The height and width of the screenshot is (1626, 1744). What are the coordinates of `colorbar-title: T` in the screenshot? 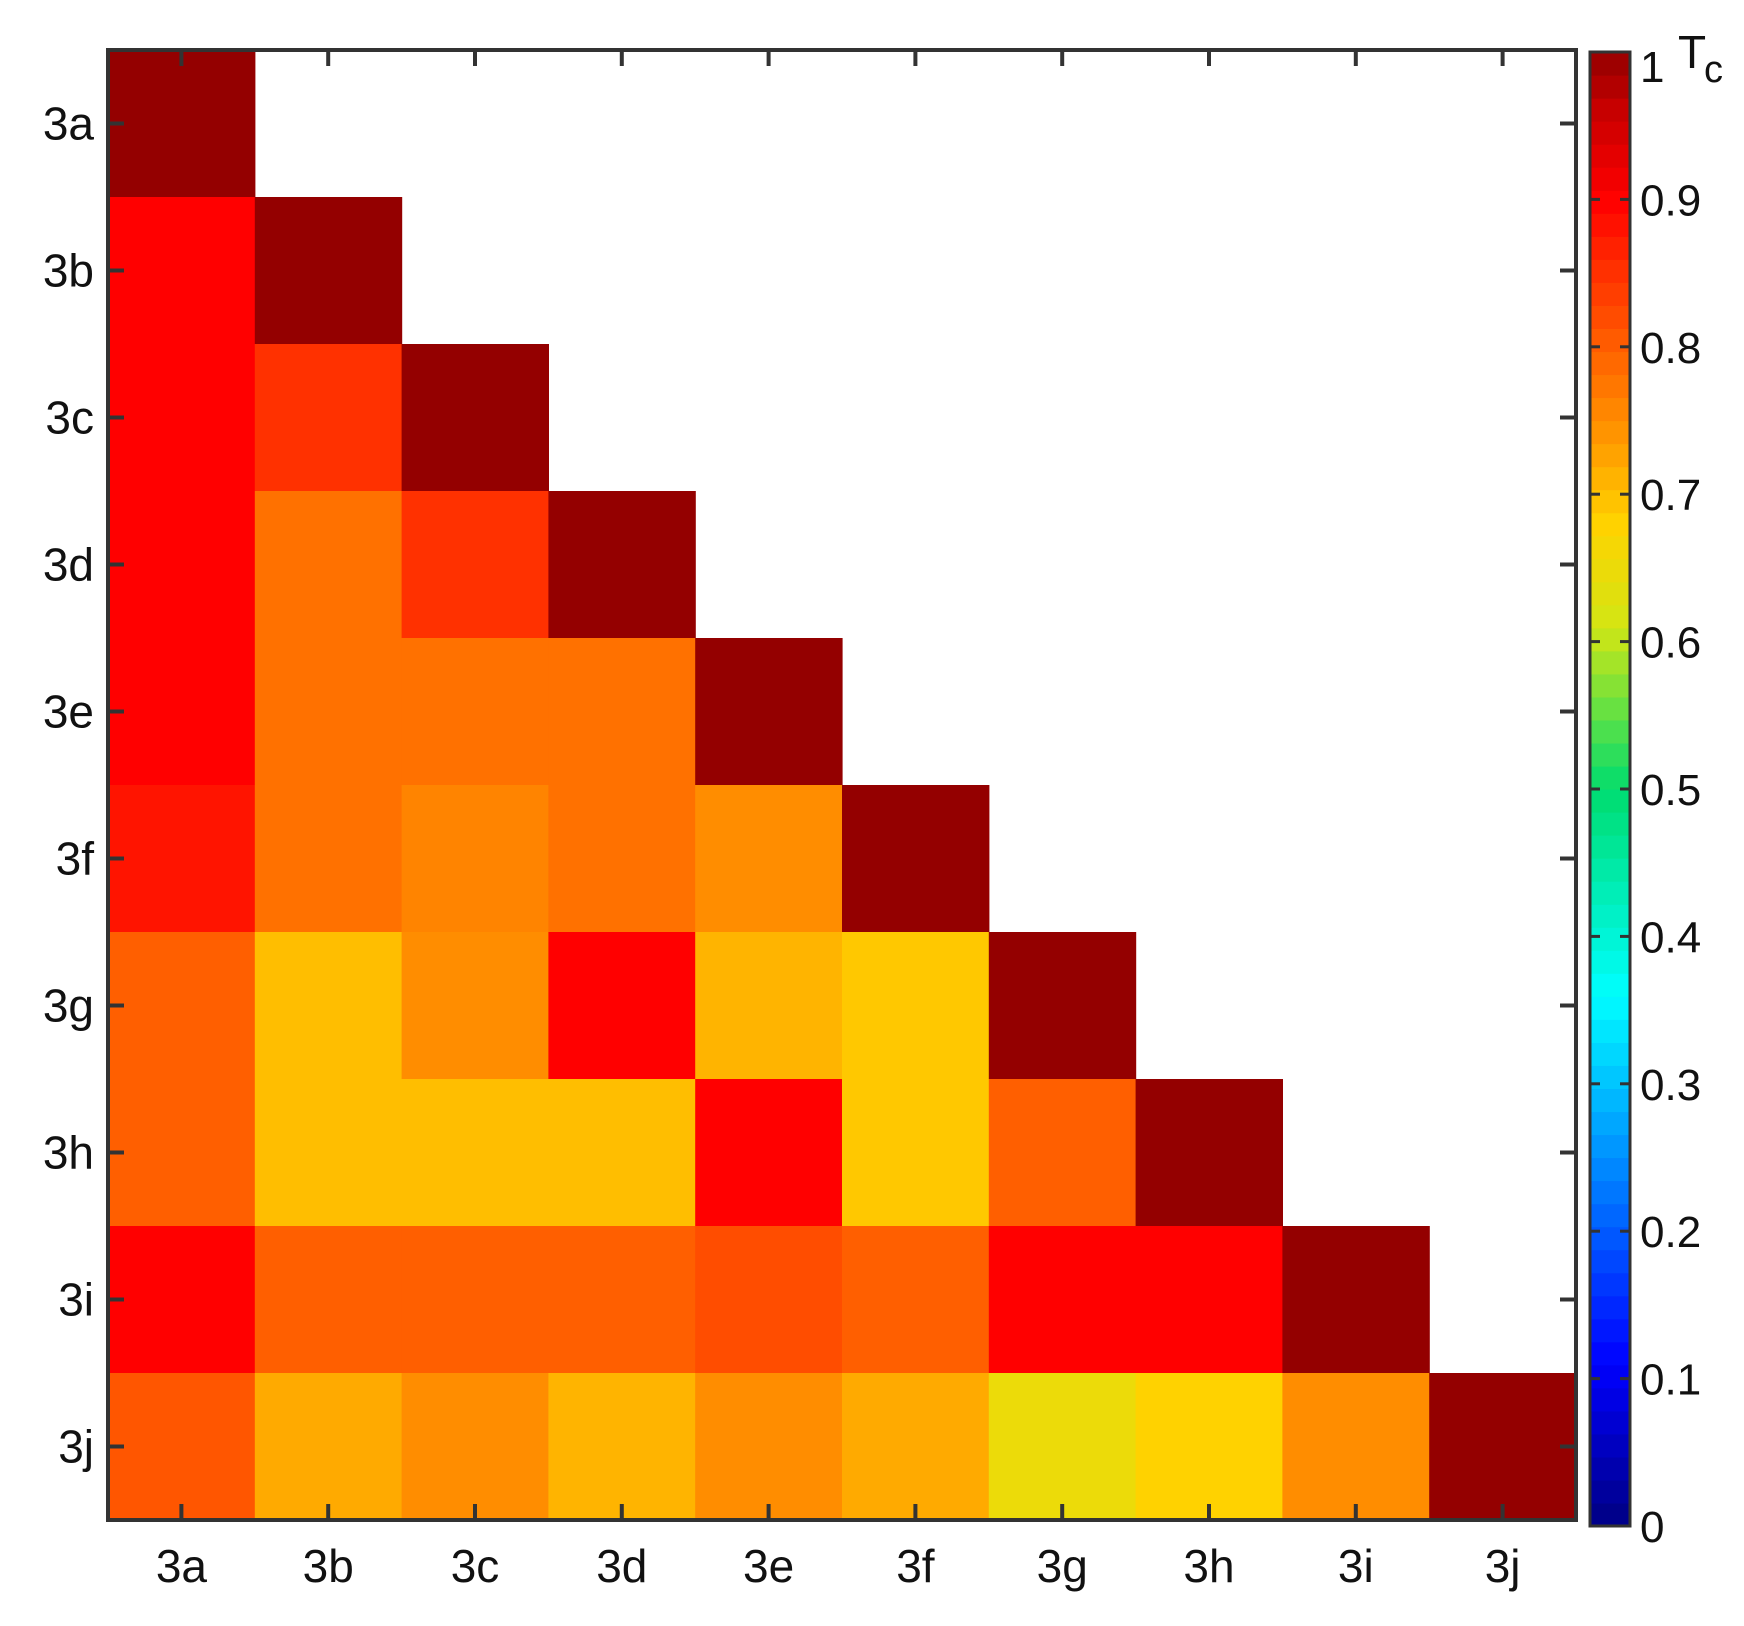 It's located at (1692, 52).